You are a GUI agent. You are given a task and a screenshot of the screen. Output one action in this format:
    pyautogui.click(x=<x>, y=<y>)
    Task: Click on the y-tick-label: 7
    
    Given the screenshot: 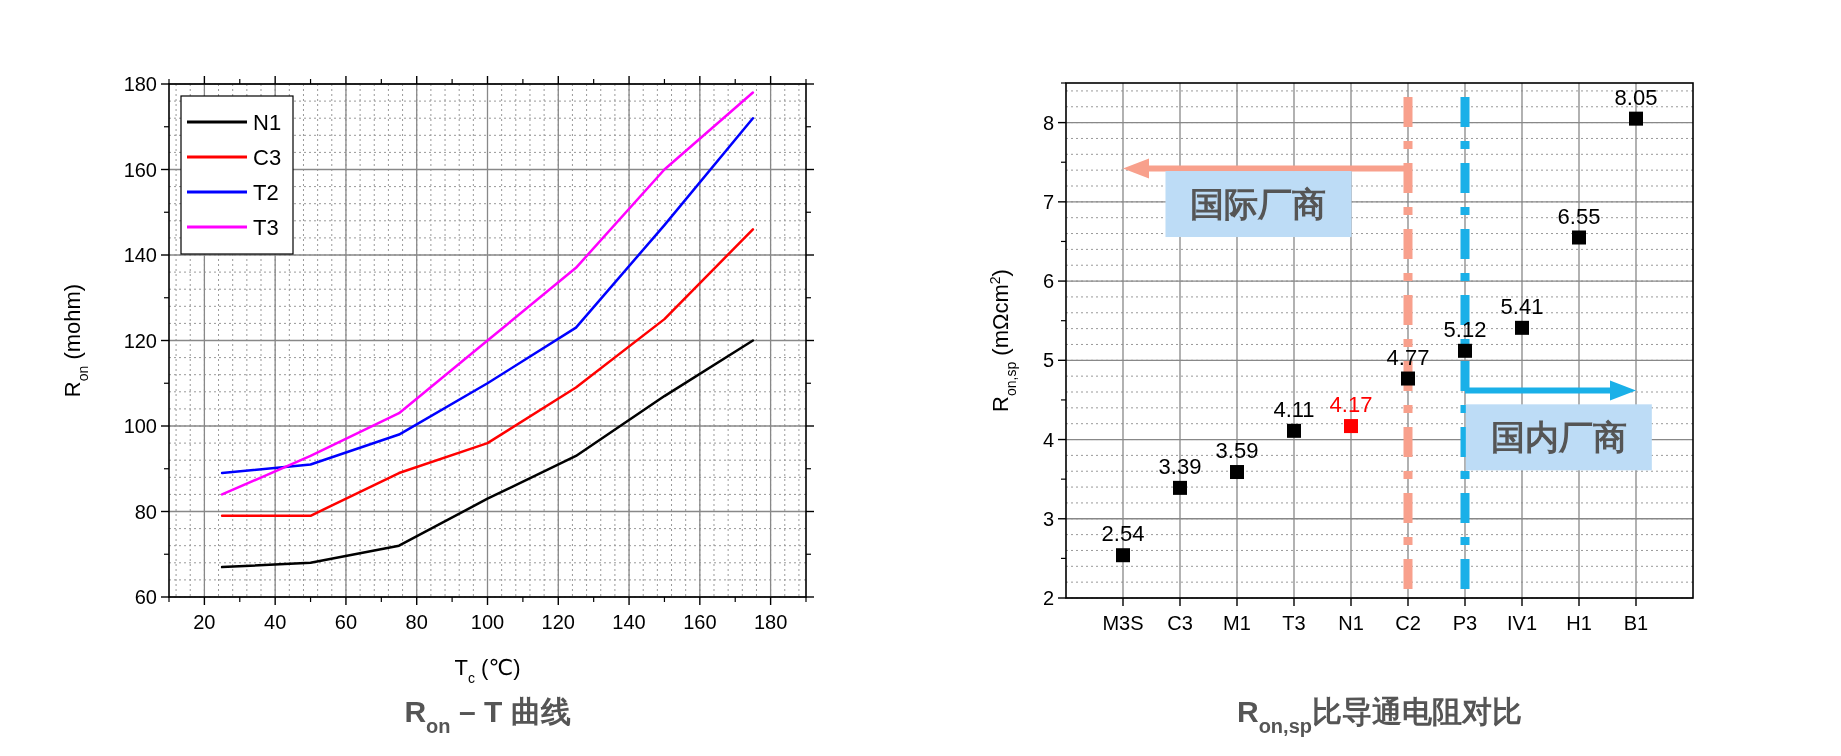 What is the action you would take?
    pyautogui.click(x=1048, y=201)
    